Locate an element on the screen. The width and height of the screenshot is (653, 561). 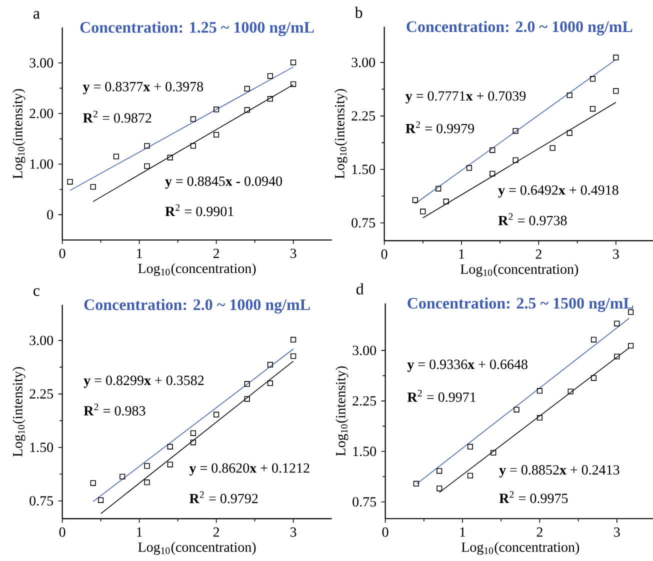
text: a is located at coordinates (36, 15).